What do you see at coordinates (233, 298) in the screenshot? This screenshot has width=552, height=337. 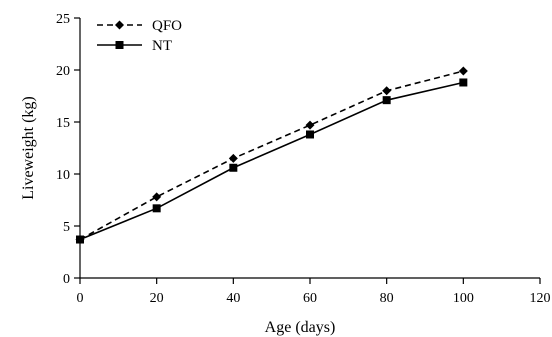 I see `x-tick-label: 40` at bounding box center [233, 298].